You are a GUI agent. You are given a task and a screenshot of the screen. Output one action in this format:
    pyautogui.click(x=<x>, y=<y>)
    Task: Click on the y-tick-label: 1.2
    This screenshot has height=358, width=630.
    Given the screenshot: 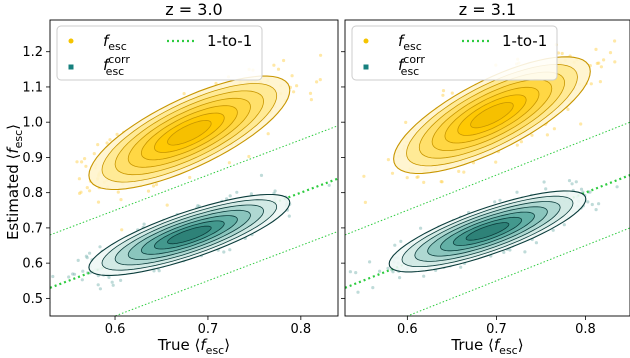 What is the action you would take?
    pyautogui.click(x=32, y=52)
    